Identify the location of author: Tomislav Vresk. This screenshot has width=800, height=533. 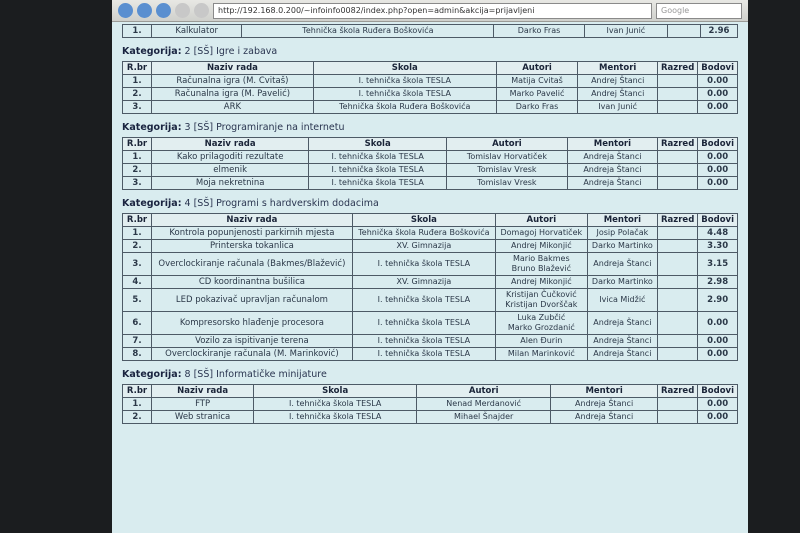
(507, 169).